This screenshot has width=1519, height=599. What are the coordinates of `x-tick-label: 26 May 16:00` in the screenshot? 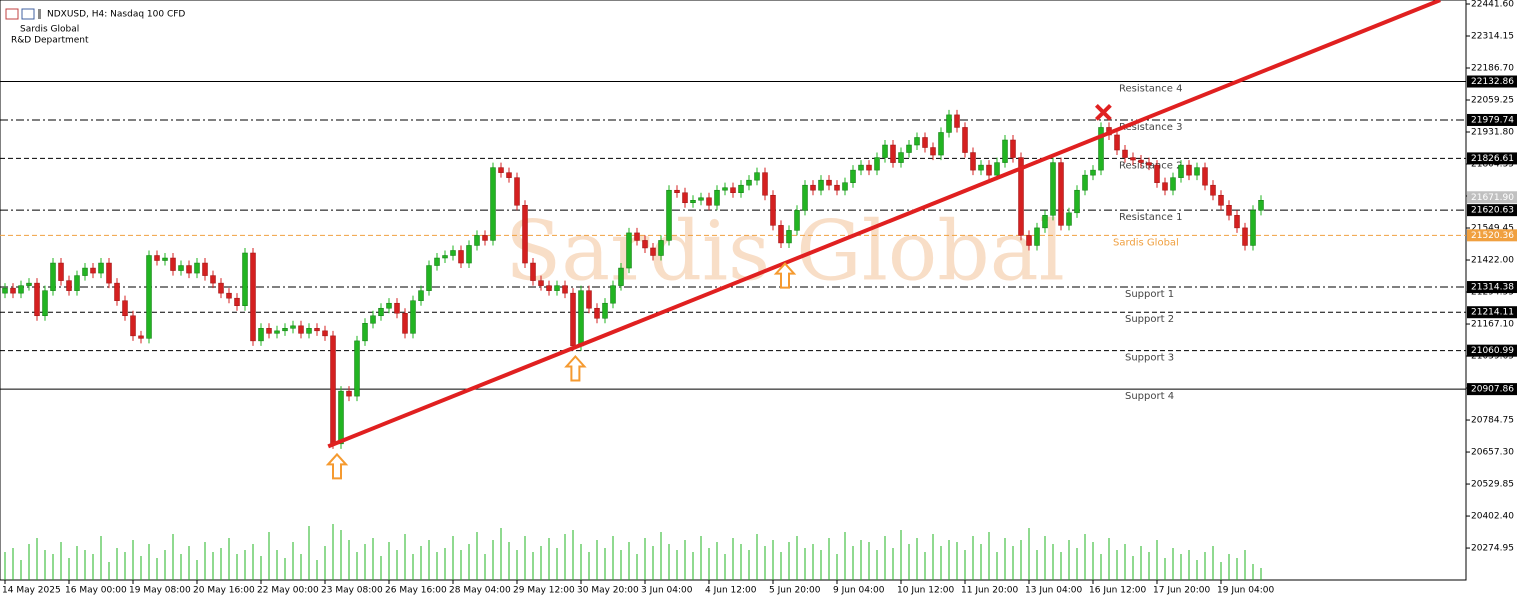 It's located at (416, 591).